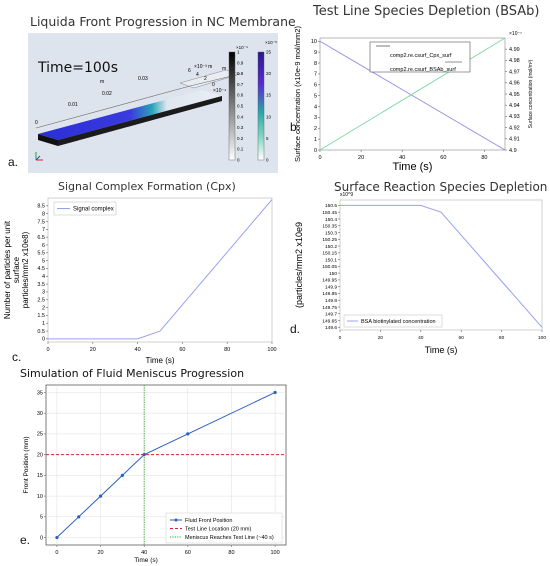  I want to click on y2-tick-label: 4.93, so click(514, 117).